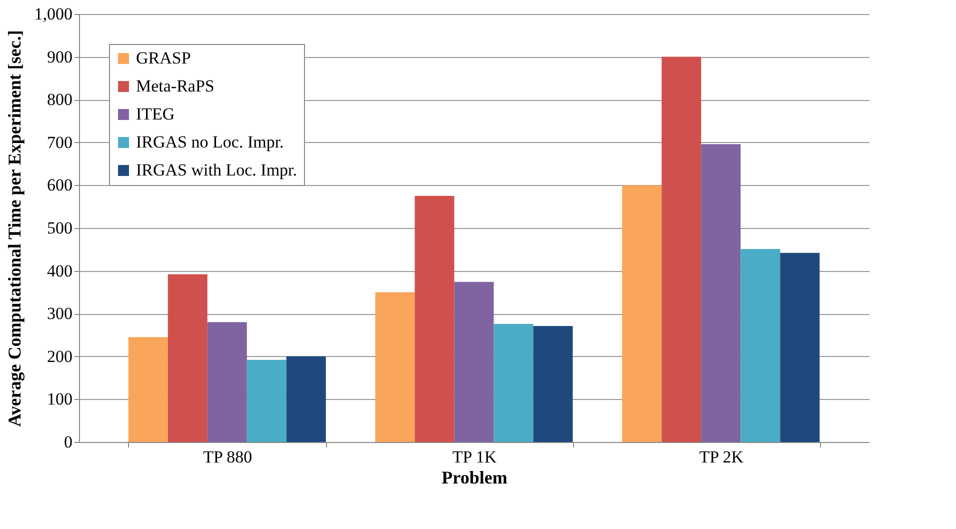  What do you see at coordinates (59, 356) in the screenshot?
I see `y-tick-label: 200` at bounding box center [59, 356].